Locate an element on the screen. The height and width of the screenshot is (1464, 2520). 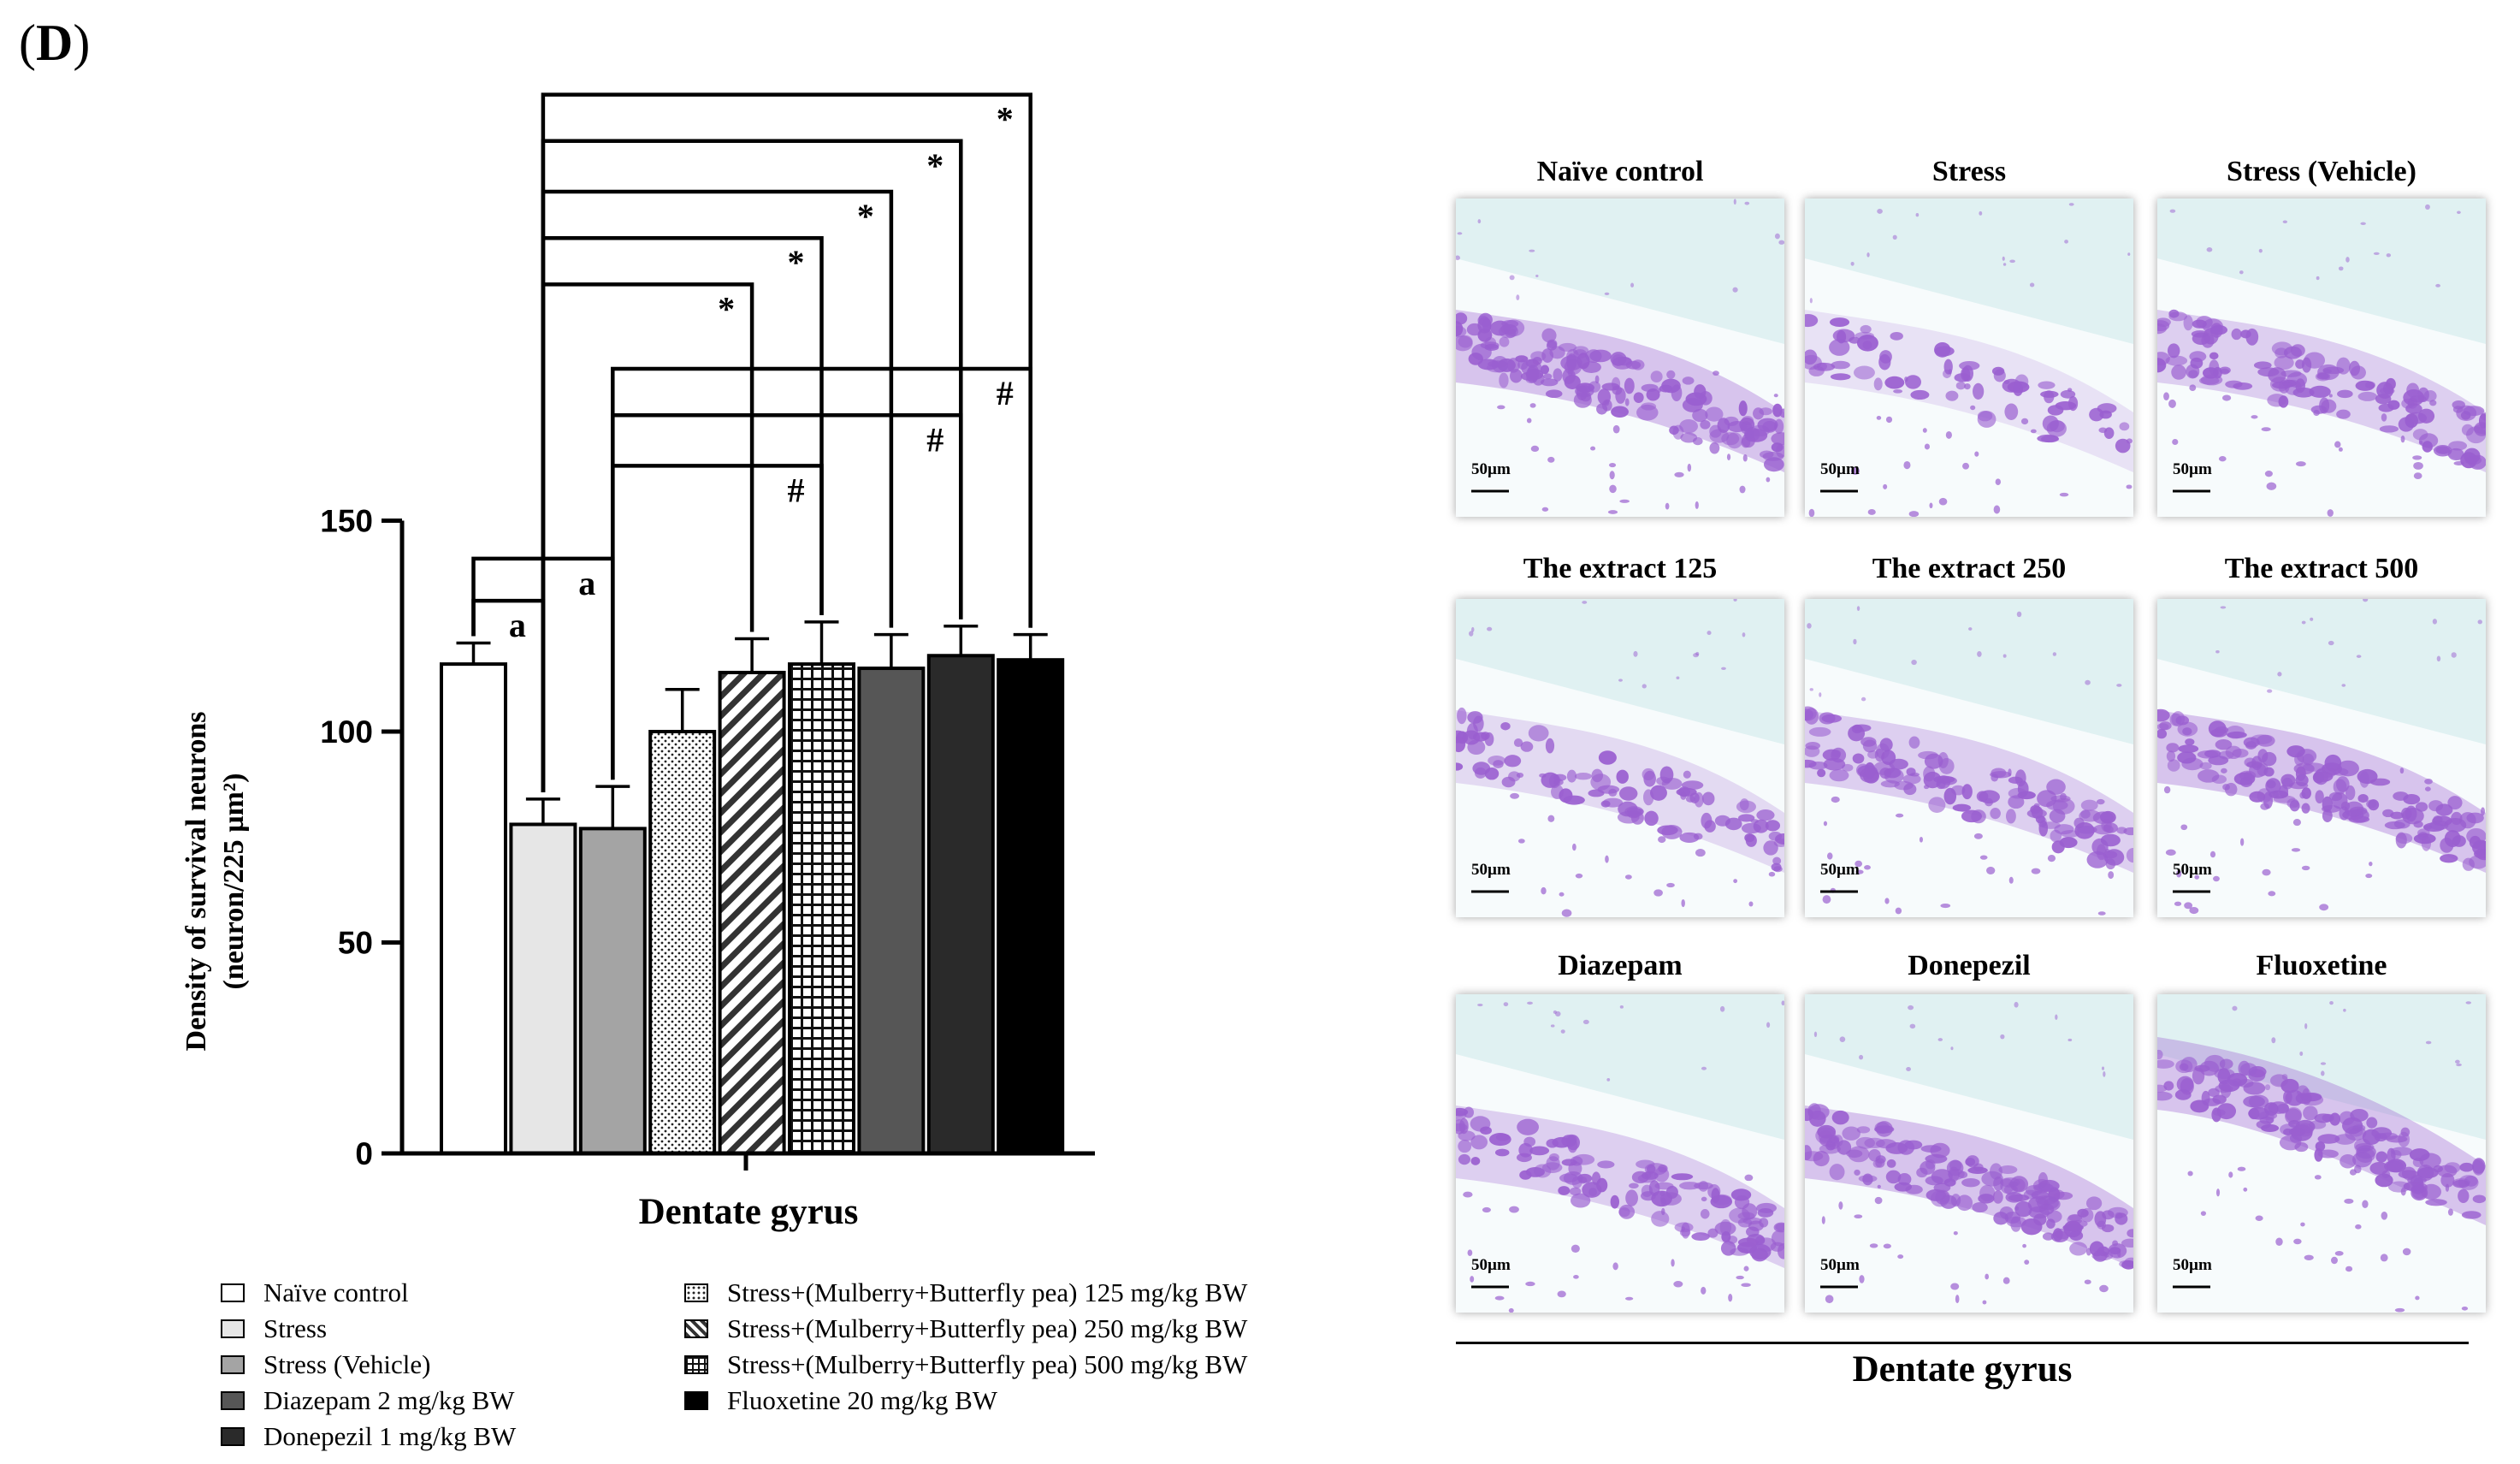
micrograph-caption: Dentate gyrus is located at coordinates (1962, 1369).